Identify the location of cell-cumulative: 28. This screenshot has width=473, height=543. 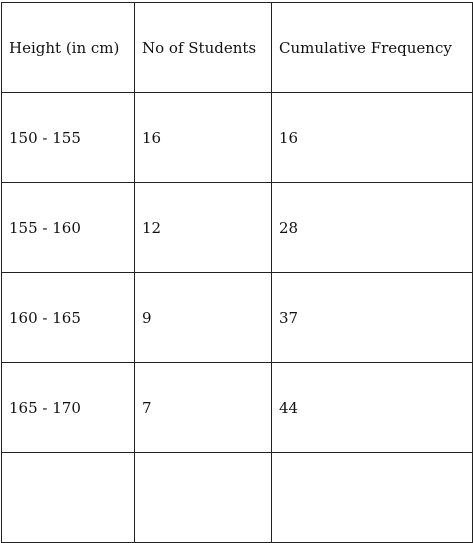
(372, 227).